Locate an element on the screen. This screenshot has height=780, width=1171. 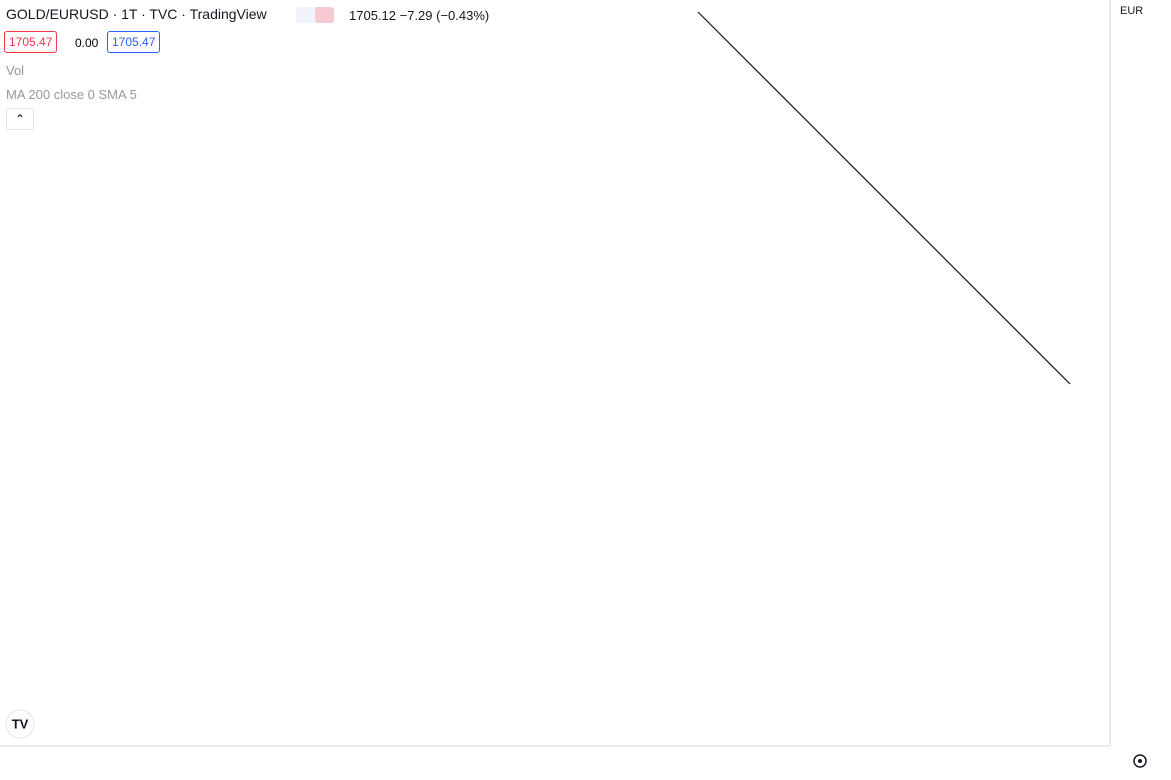
tv-logo: TV is located at coordinates (20, 724).